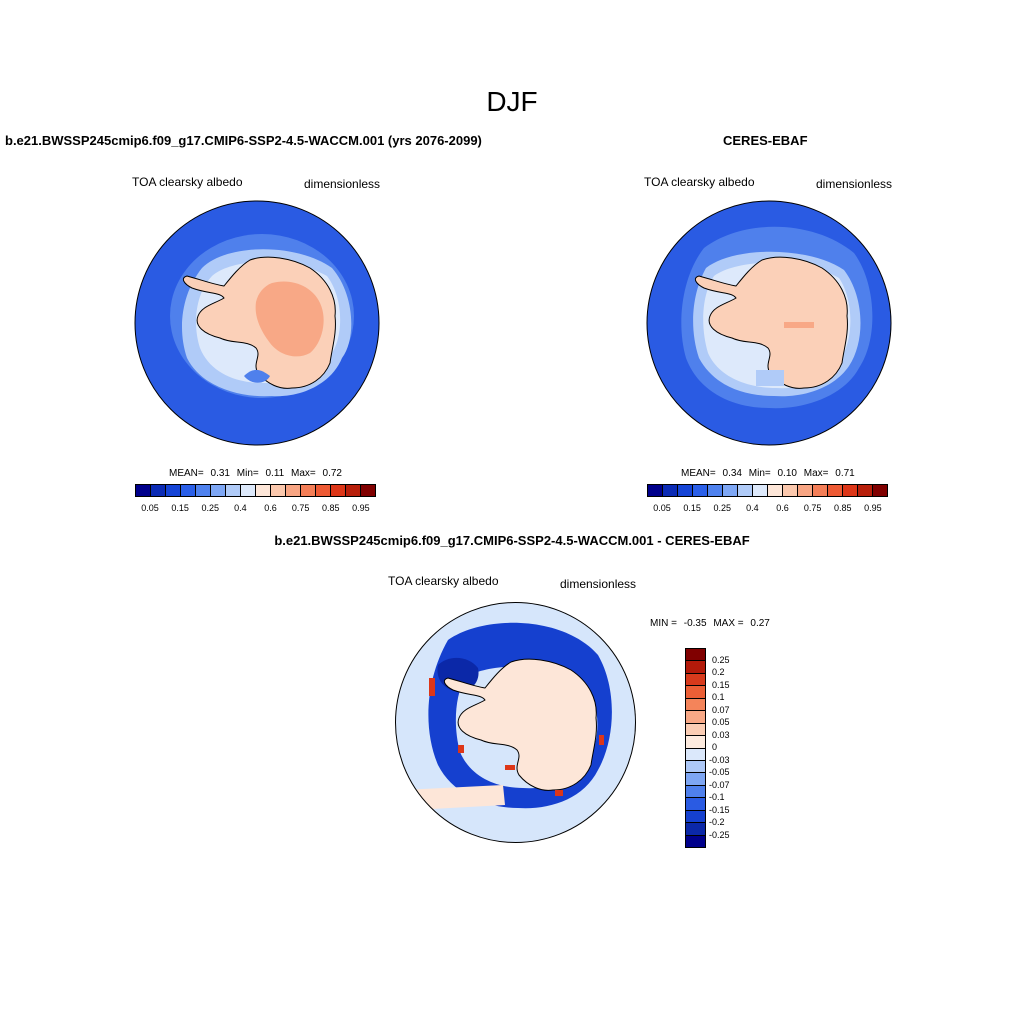 The height and width of the screenshot is (1024, 1024). I want to click on model-mean-label: MEAN=, so click(186, 473).